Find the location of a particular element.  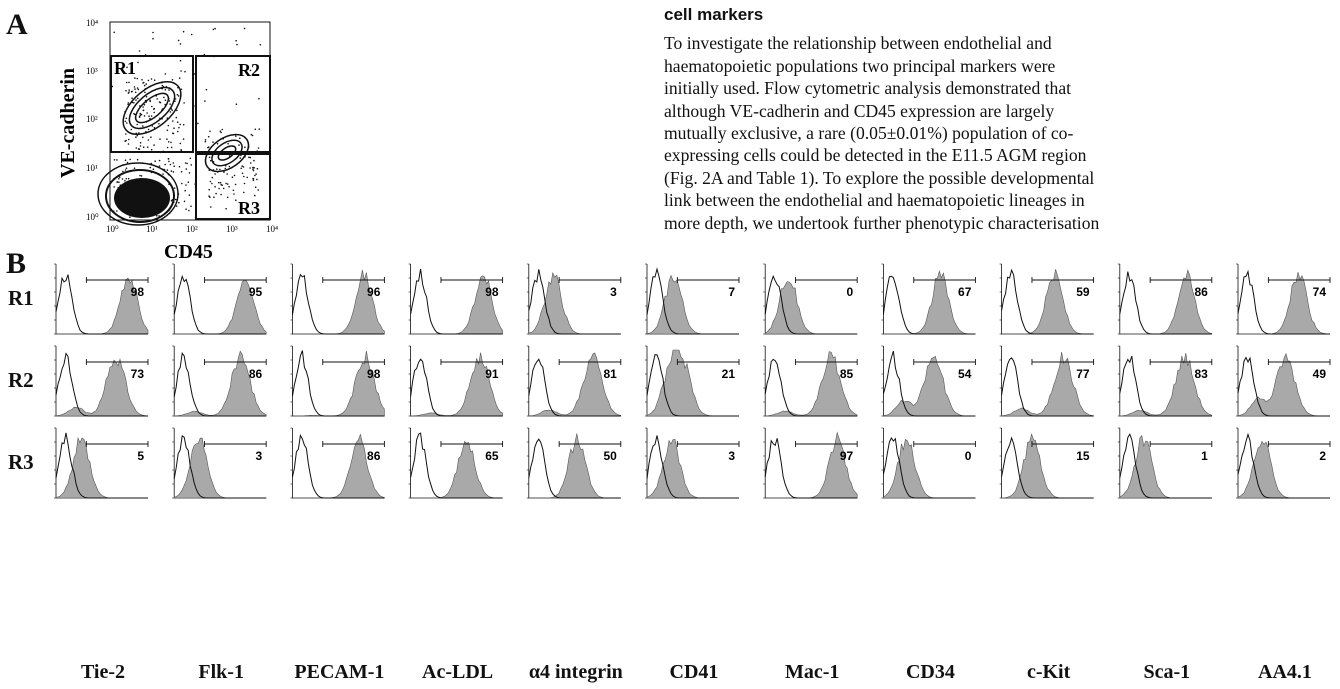

percent-positive-label: 73 is located at coordinates (138, 374).